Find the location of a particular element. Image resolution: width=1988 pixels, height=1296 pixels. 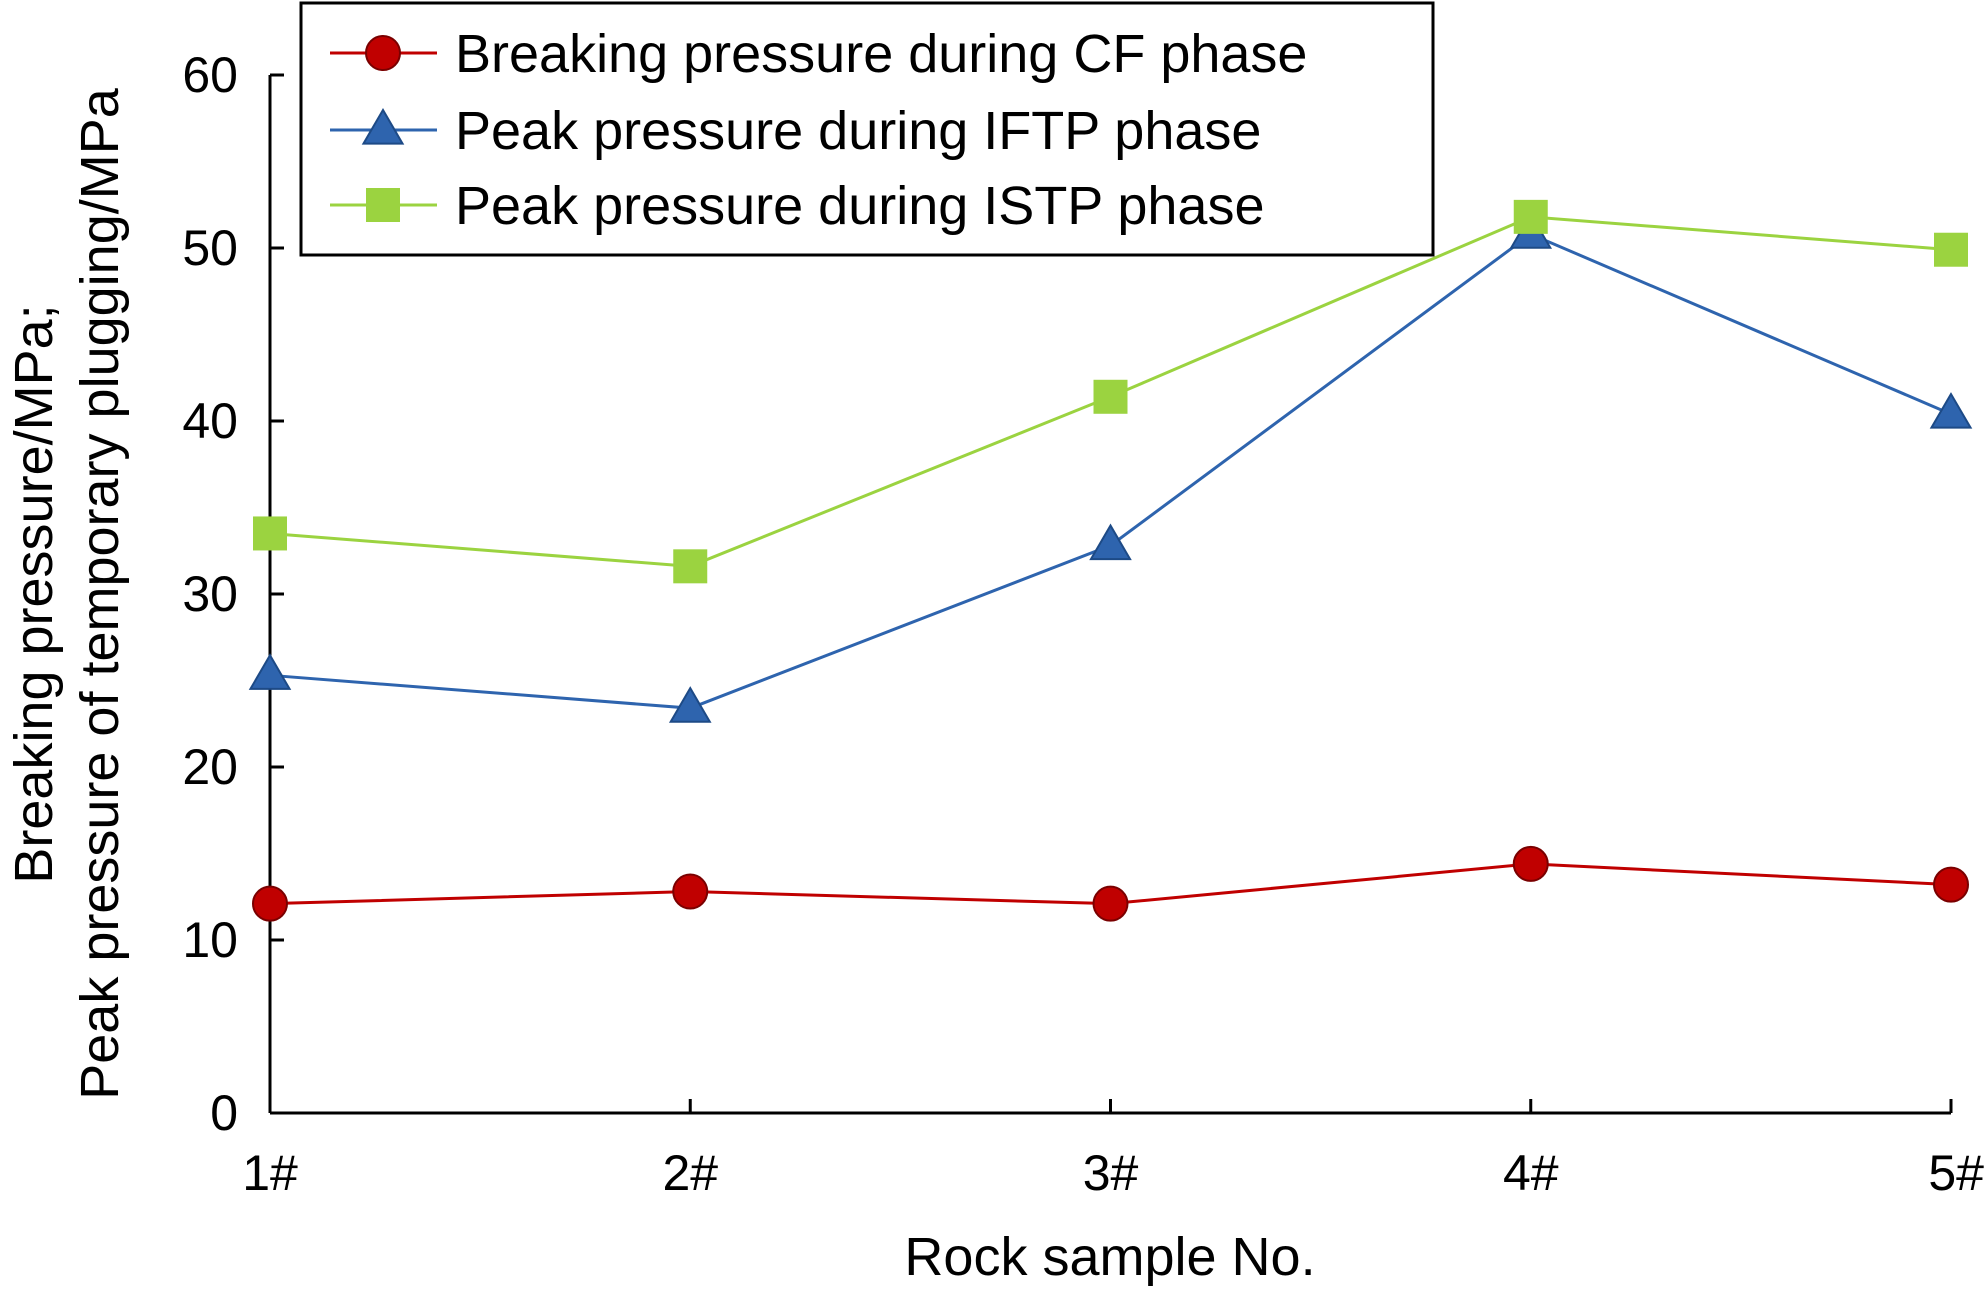

legend-box is located at coordinates (867, 129).